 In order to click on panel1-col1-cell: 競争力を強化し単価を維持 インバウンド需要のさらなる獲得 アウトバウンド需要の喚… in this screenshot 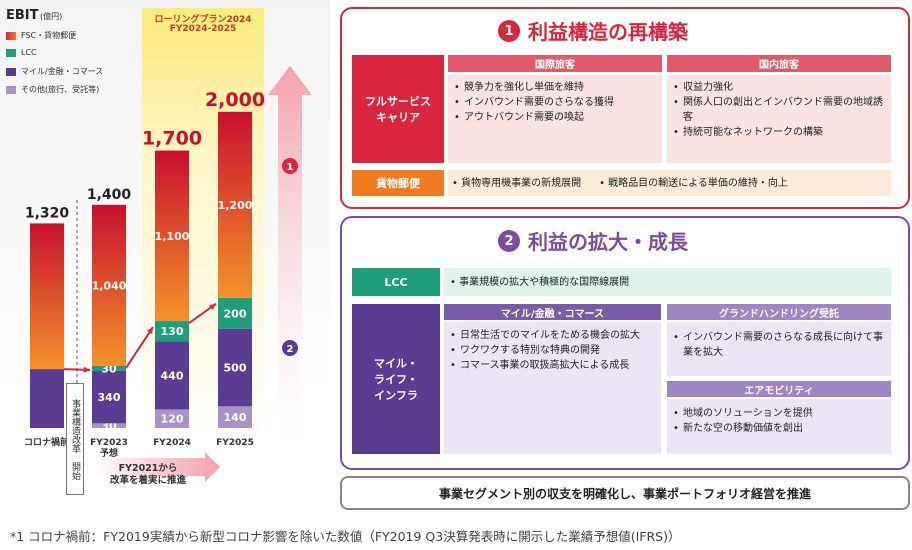, I will do `click(555, 119)`.